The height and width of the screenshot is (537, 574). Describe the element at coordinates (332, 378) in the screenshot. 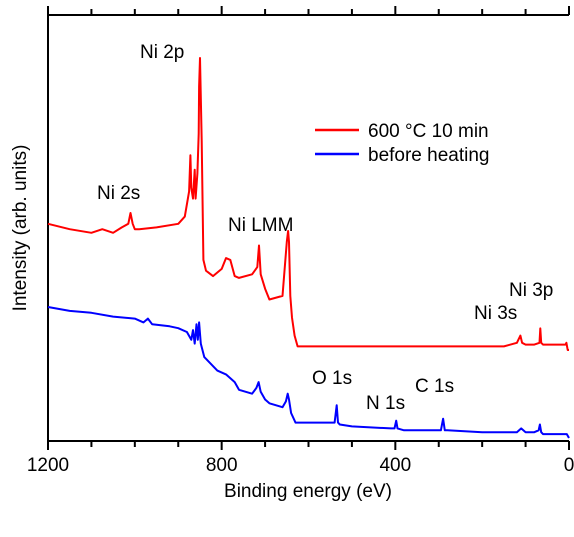

I see `annotation-o-1s: O 1s` at that location.